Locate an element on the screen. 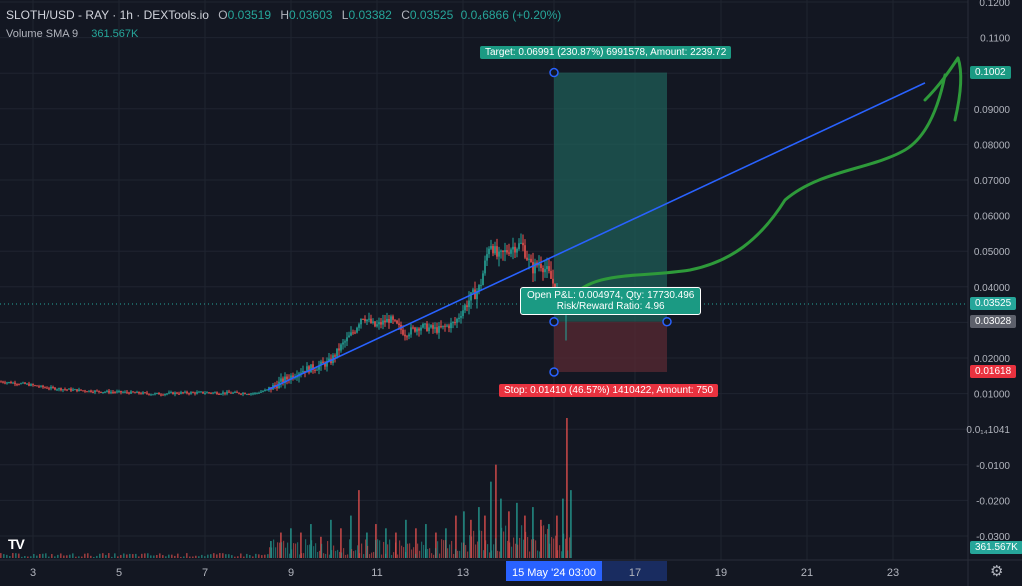 This screenshot has width=1022, height=586. price-tick-label: -0.0300 is located at coordinates (993, 537).